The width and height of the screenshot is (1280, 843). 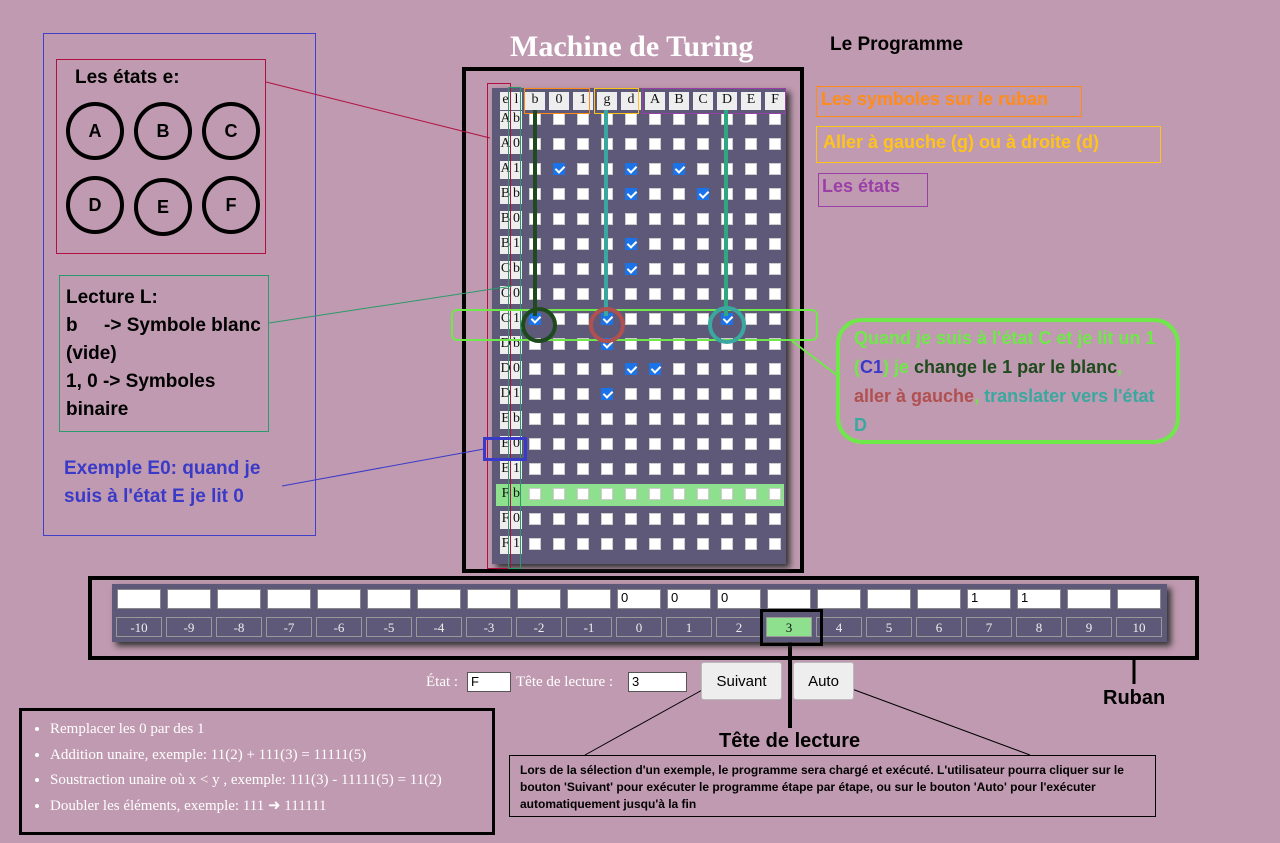 What do you see at coordinates (271, 730) in the screenshot?
I see `example-item: Remplacer les 0 par des 1` at bounding box center [271, 730].